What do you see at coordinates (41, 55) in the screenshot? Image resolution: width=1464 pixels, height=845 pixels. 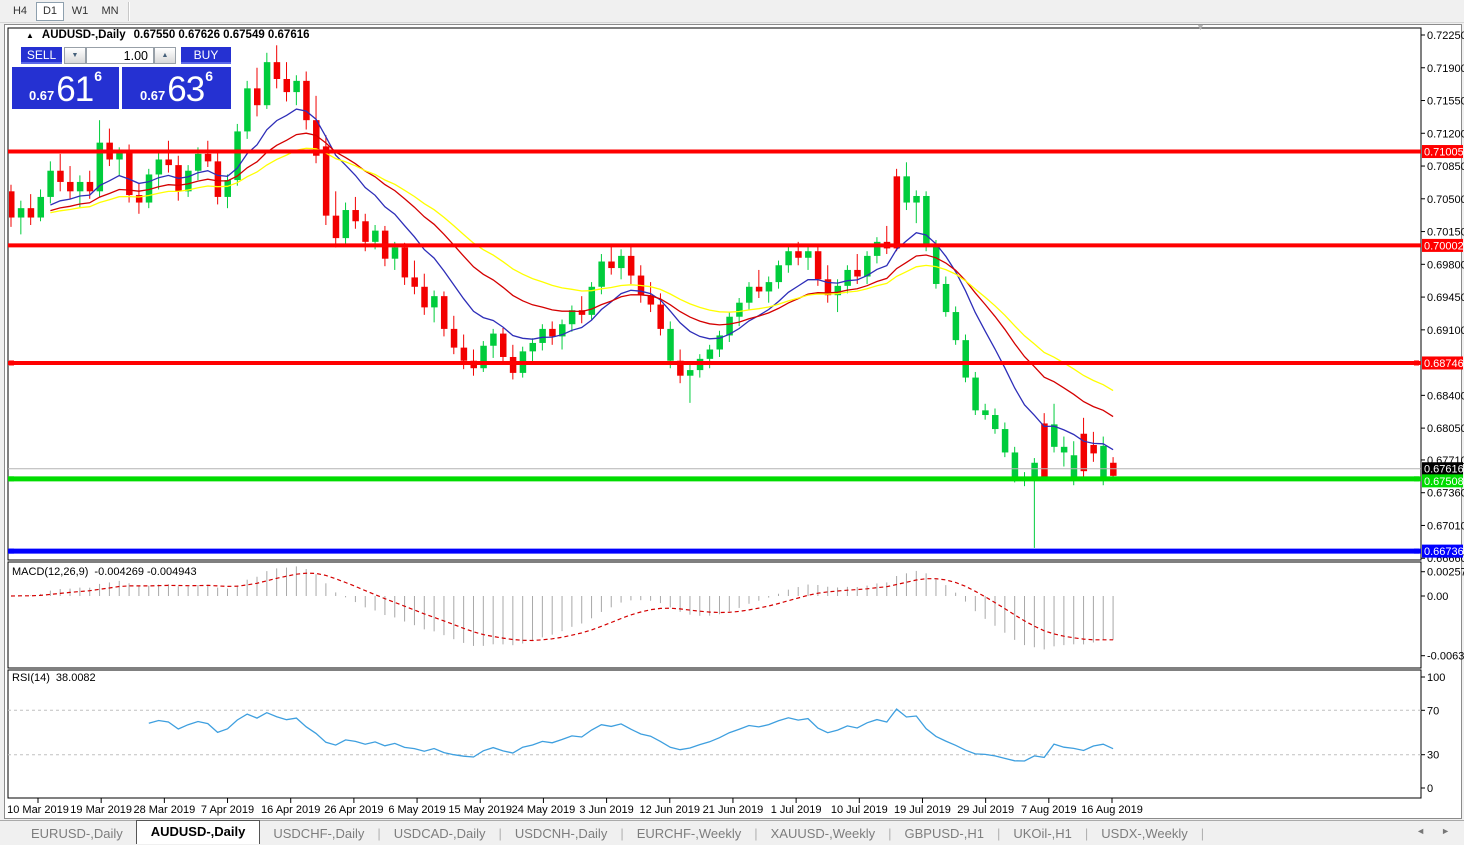 I see `sell-button: SELL` at bounding box center [41, 55].